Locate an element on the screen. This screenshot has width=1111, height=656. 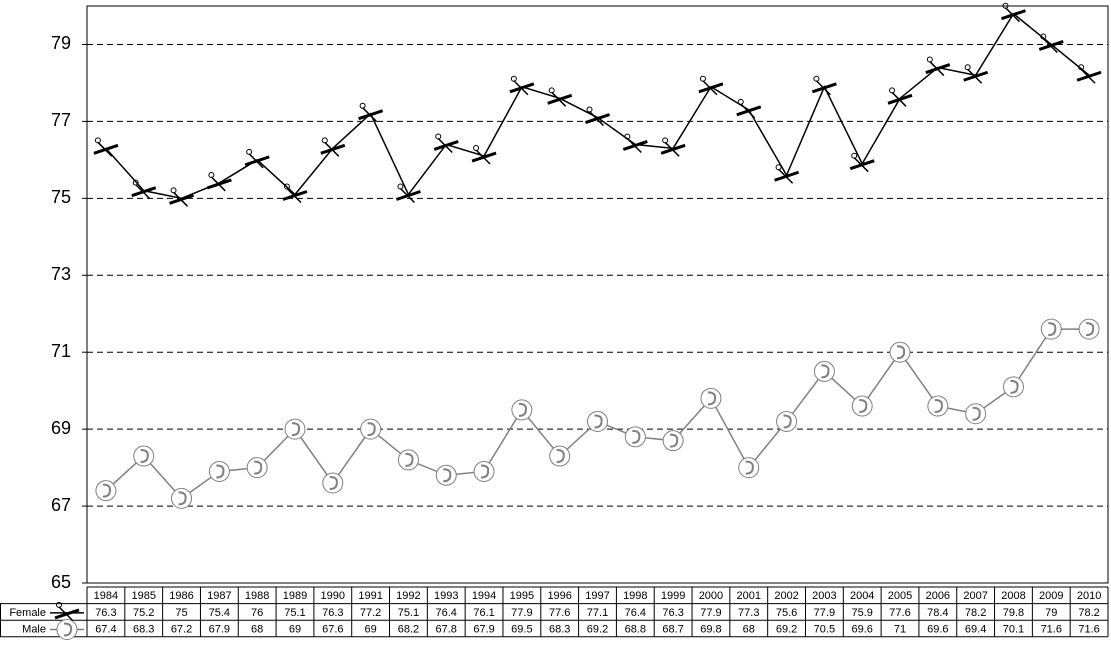
table-value: 71.6 is located at coordinates (1088, 629).